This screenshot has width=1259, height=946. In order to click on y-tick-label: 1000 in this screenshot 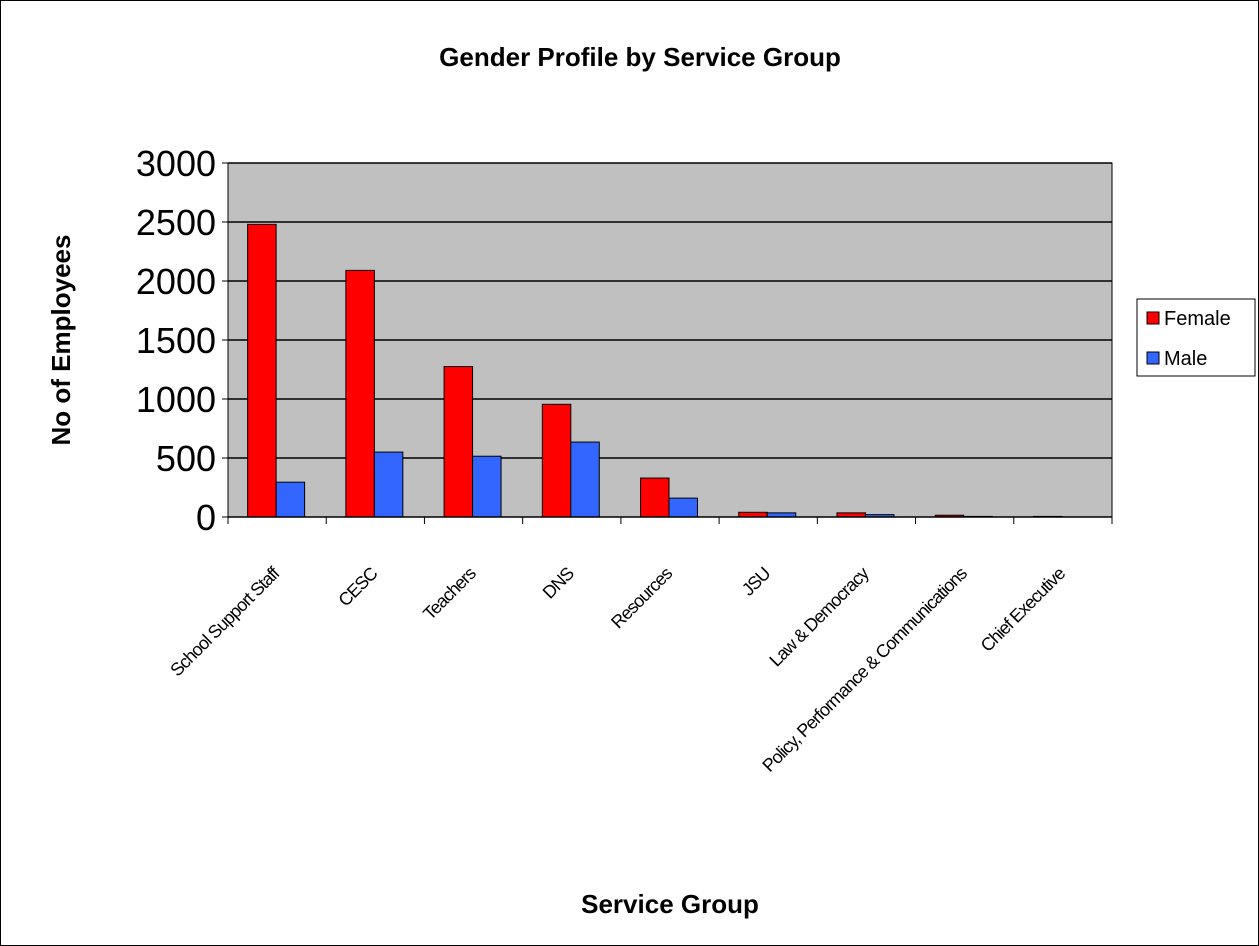, I will do `click(176, 399)`.